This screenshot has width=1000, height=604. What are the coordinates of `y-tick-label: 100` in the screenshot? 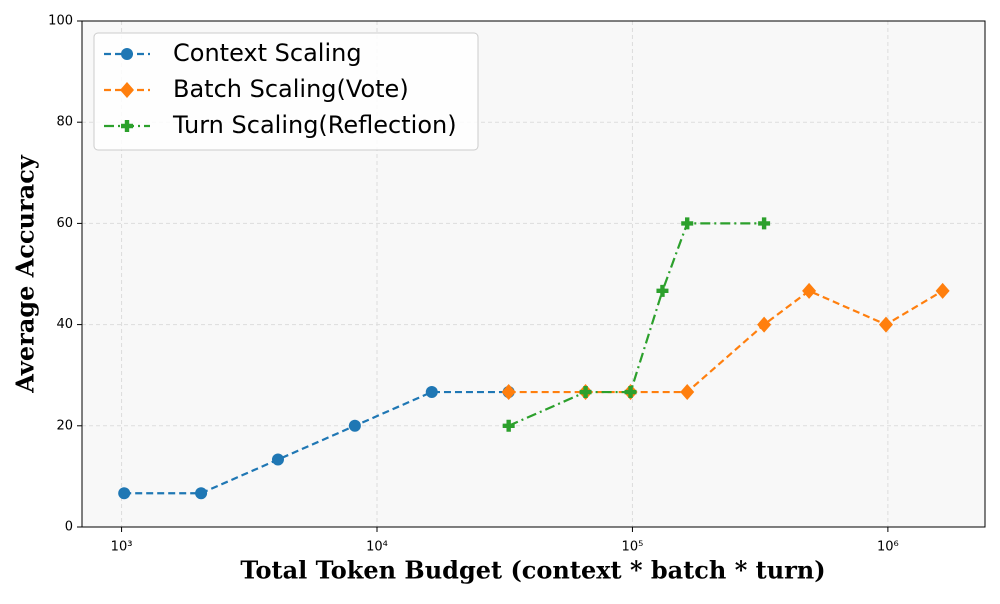 It's located at (60, 21).